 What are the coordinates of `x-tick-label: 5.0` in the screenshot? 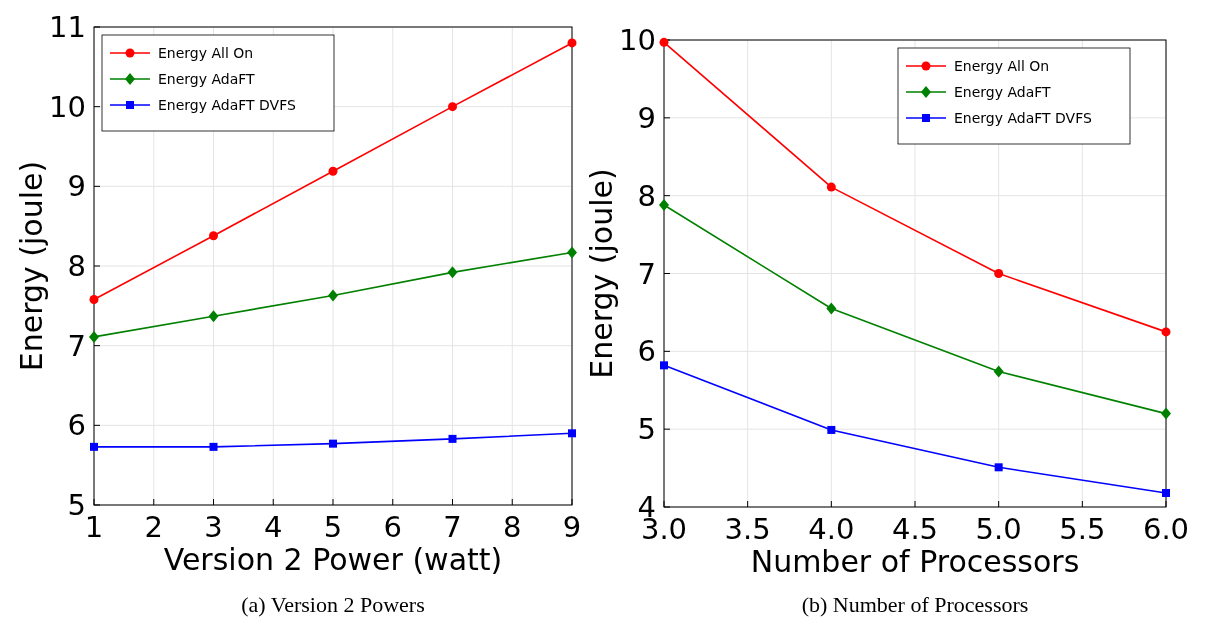 It's located at (998, 529).